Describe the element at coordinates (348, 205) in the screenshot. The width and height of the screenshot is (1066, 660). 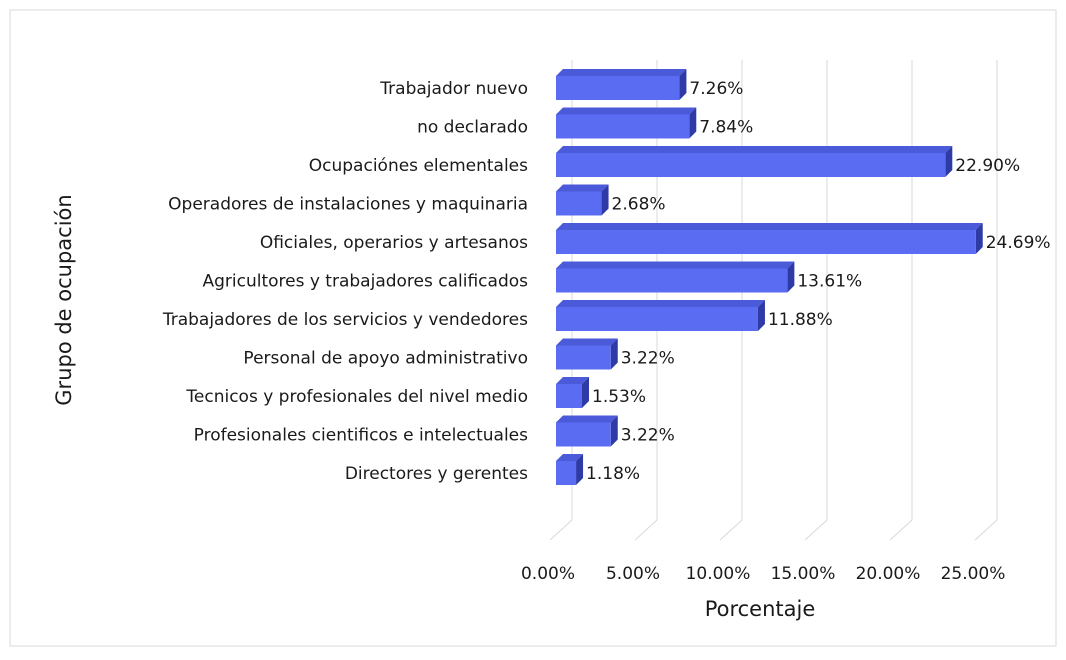
I see `y-tick-label: Operadores de instalaciones y maquinaria` at that location.